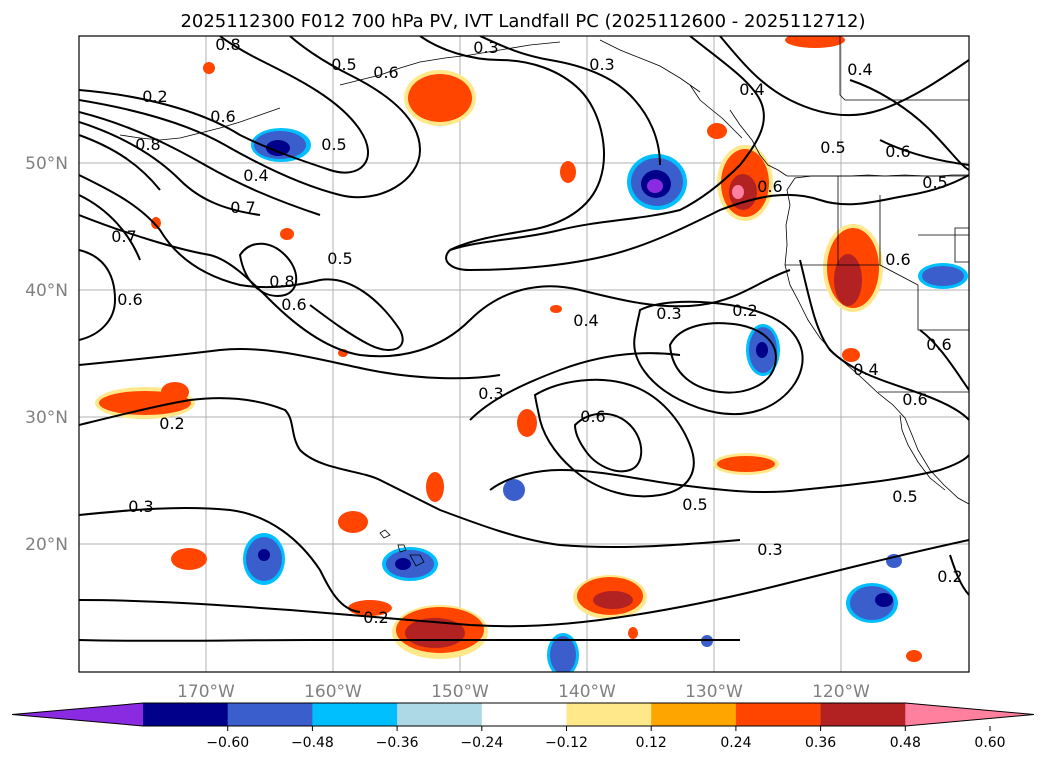  Describe the element at coordinates (460, 692) in the screenshot. I see `lon-tick-label: 150°W` at that location.